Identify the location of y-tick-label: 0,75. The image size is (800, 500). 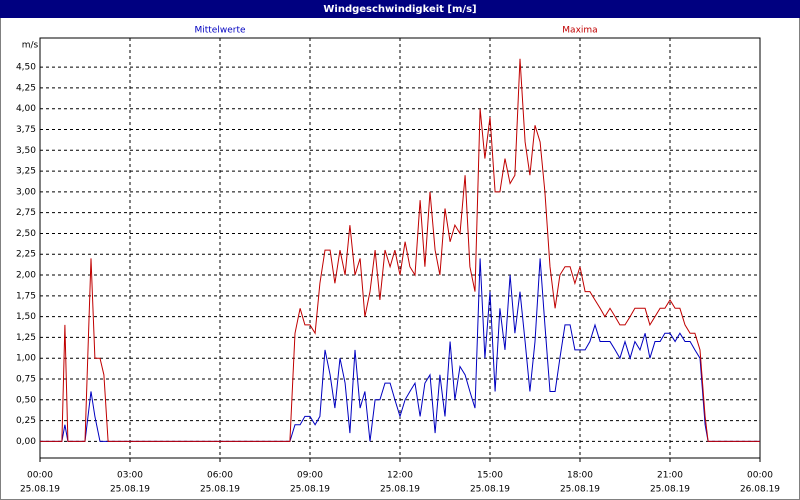
(26, 379).